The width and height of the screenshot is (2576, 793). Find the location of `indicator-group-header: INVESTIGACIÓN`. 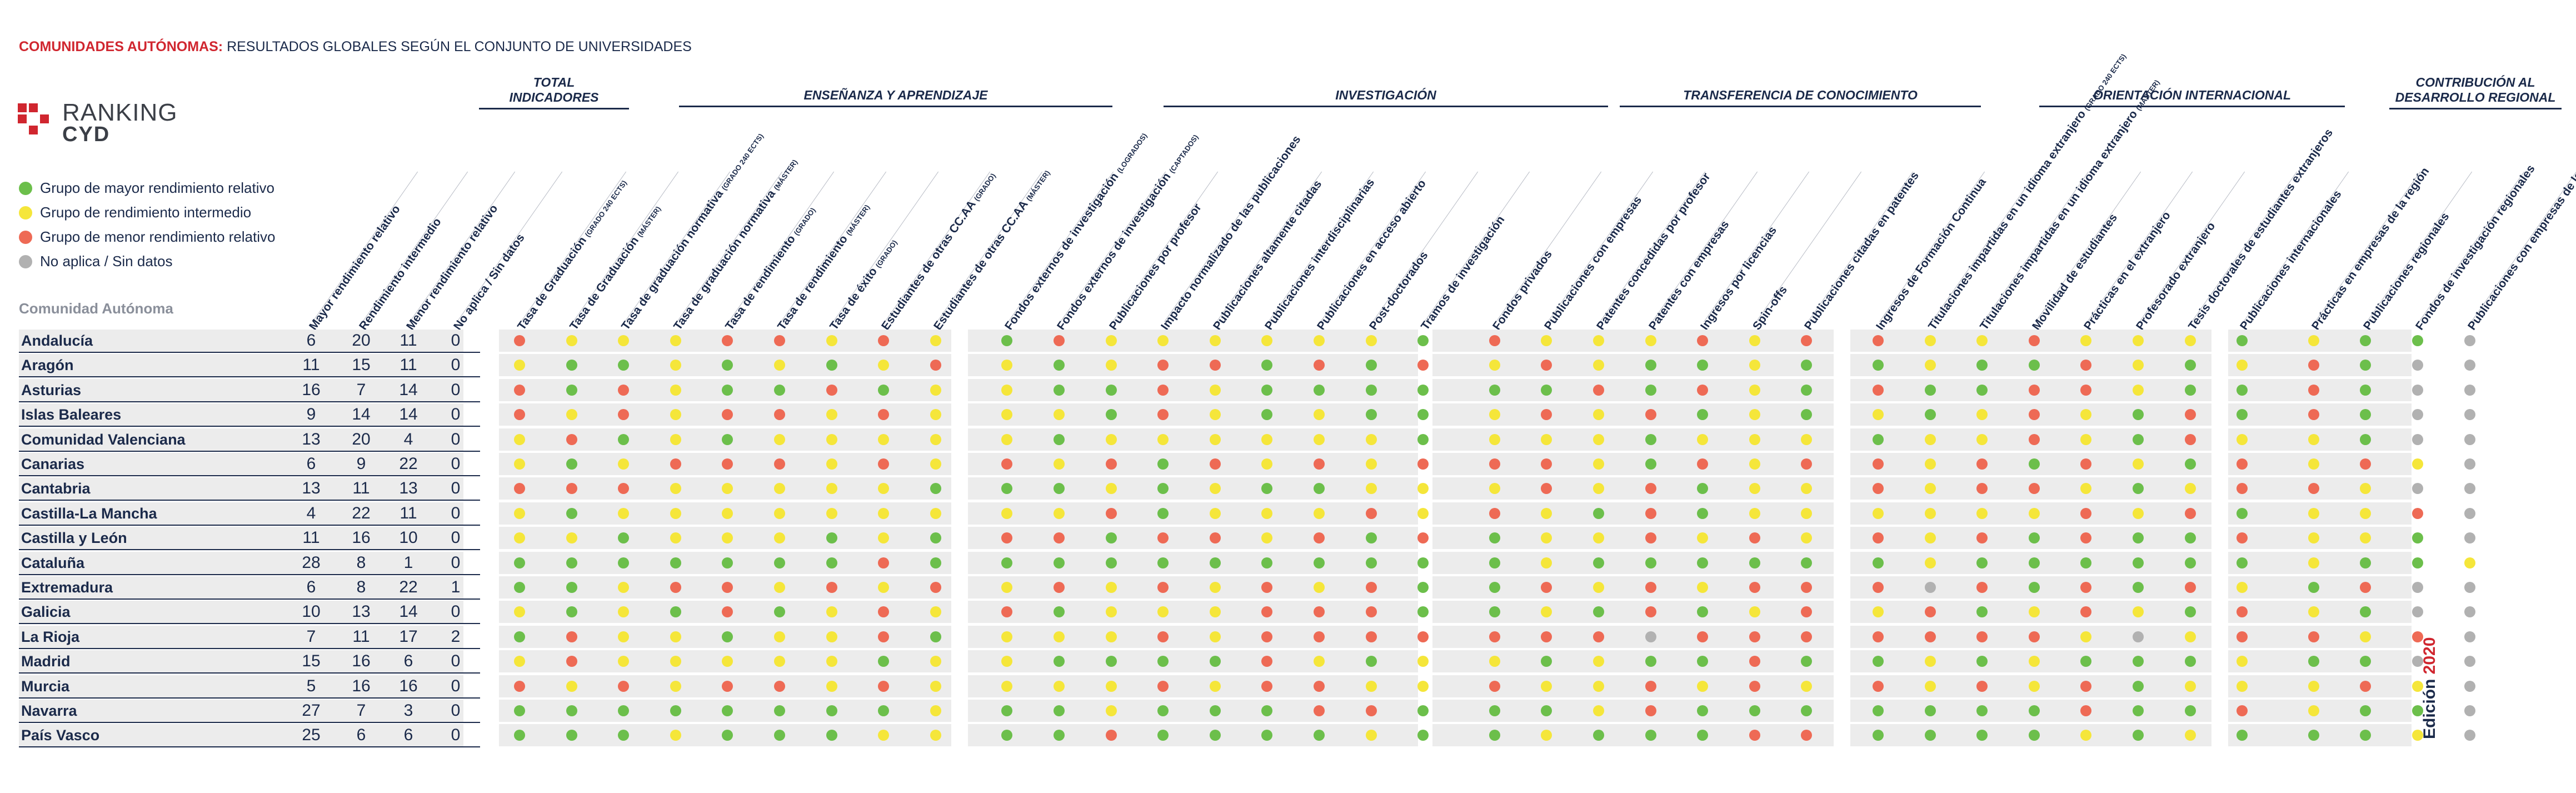

indicator-group-header: INVESTIGACIÓN is located at coordinates (1386, 97).